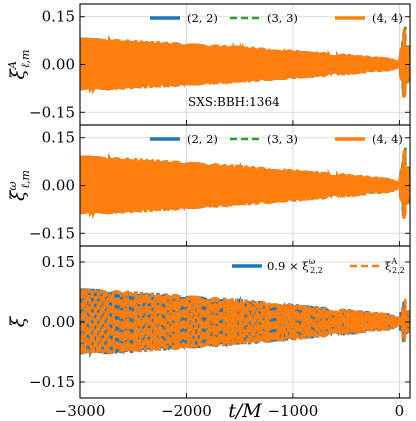 The image size is (416, 421). What do you see at coordinates (186, 411) in the screenshot?
I see `x-tick-label: −2000` at bounding box center [186, 411].